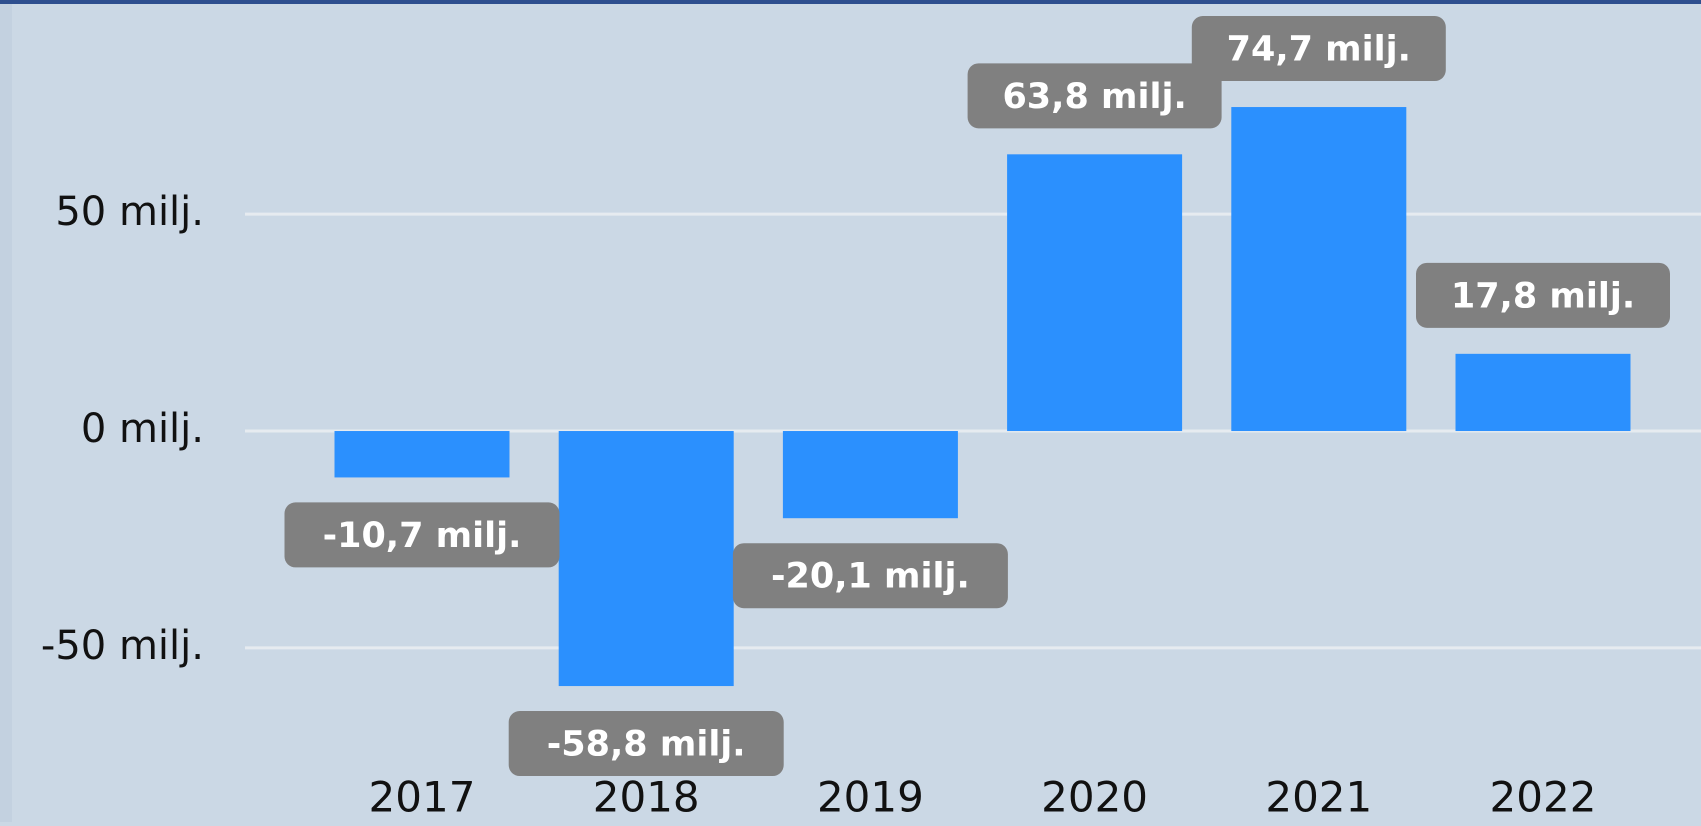 The image size is (1701, 826). I want to click on y-tick-label: -50 milj., so click(122, 646).